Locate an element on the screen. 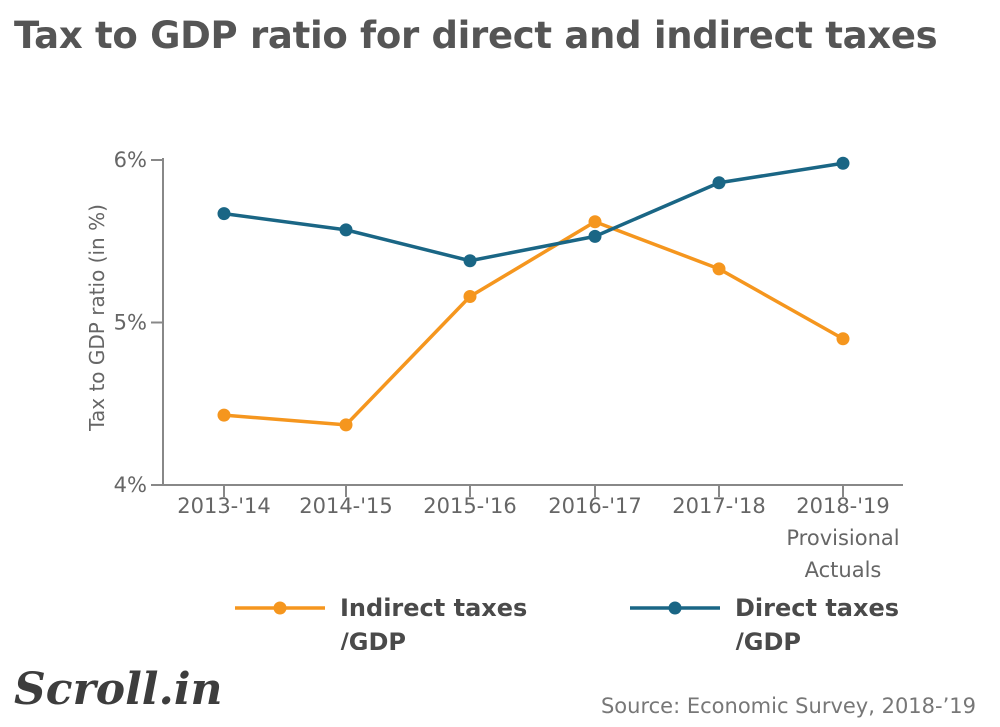  x-tick-sublabel: Actuals is located at coordinates (843, 570).